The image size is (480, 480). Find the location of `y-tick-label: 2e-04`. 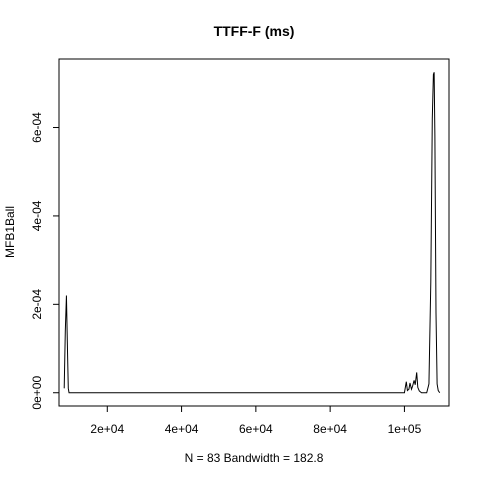

y-tick-label: 2e-04 is located at coordinates (37, 304).